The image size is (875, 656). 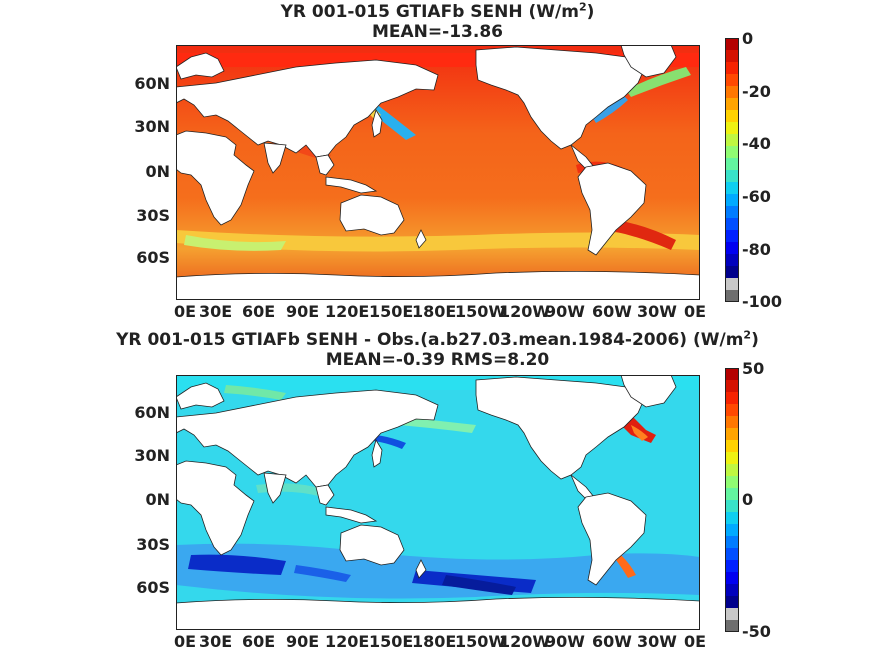 What do you see at coordinates (351, 515) in the screenshot?
I see `panel2-land-indonesia` at bounding box center [351, 515].